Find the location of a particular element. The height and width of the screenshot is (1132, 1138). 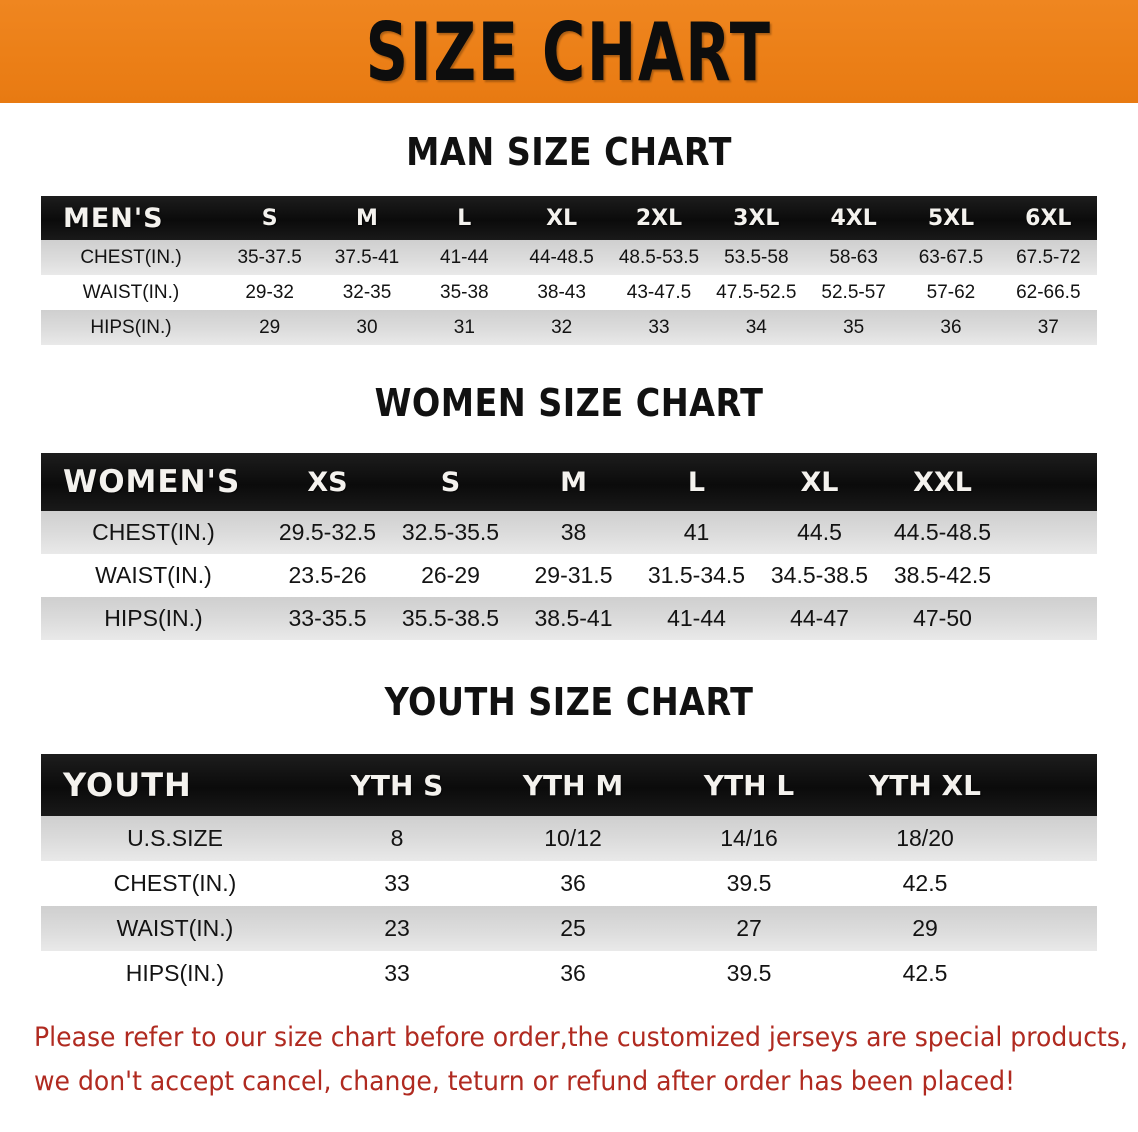

cell: 33-35.5 is located at coordinates (327, 618).